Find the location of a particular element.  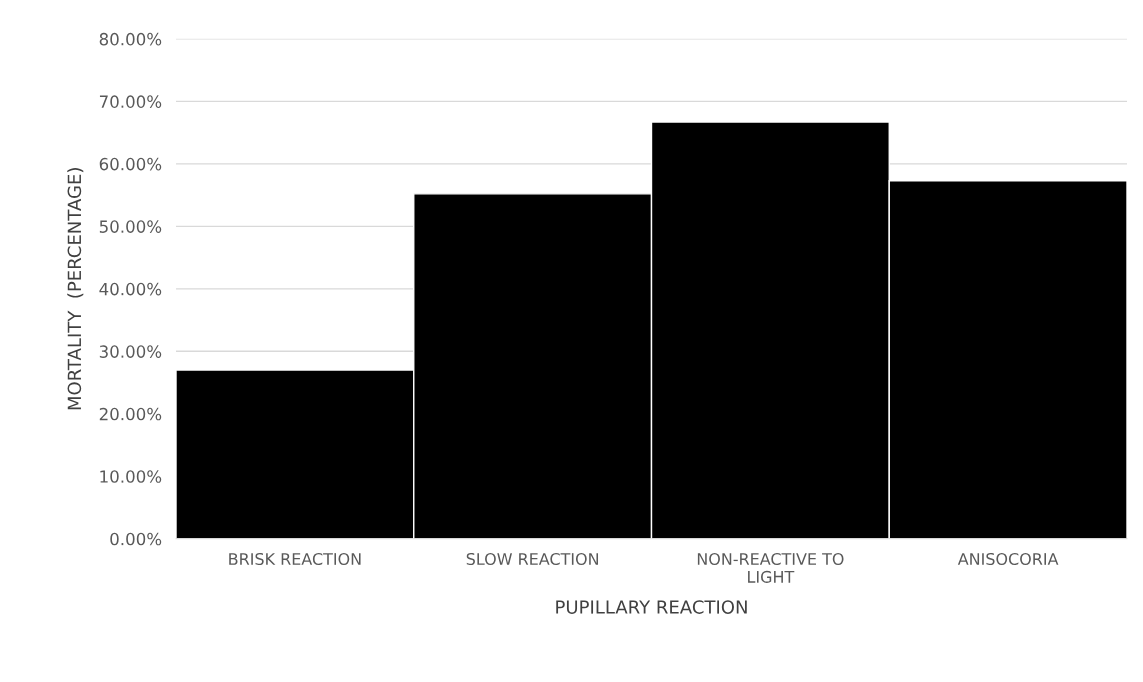

y-axis-title: MORTALITY (PERCENTAGE) is located at coordinates (75, 289).